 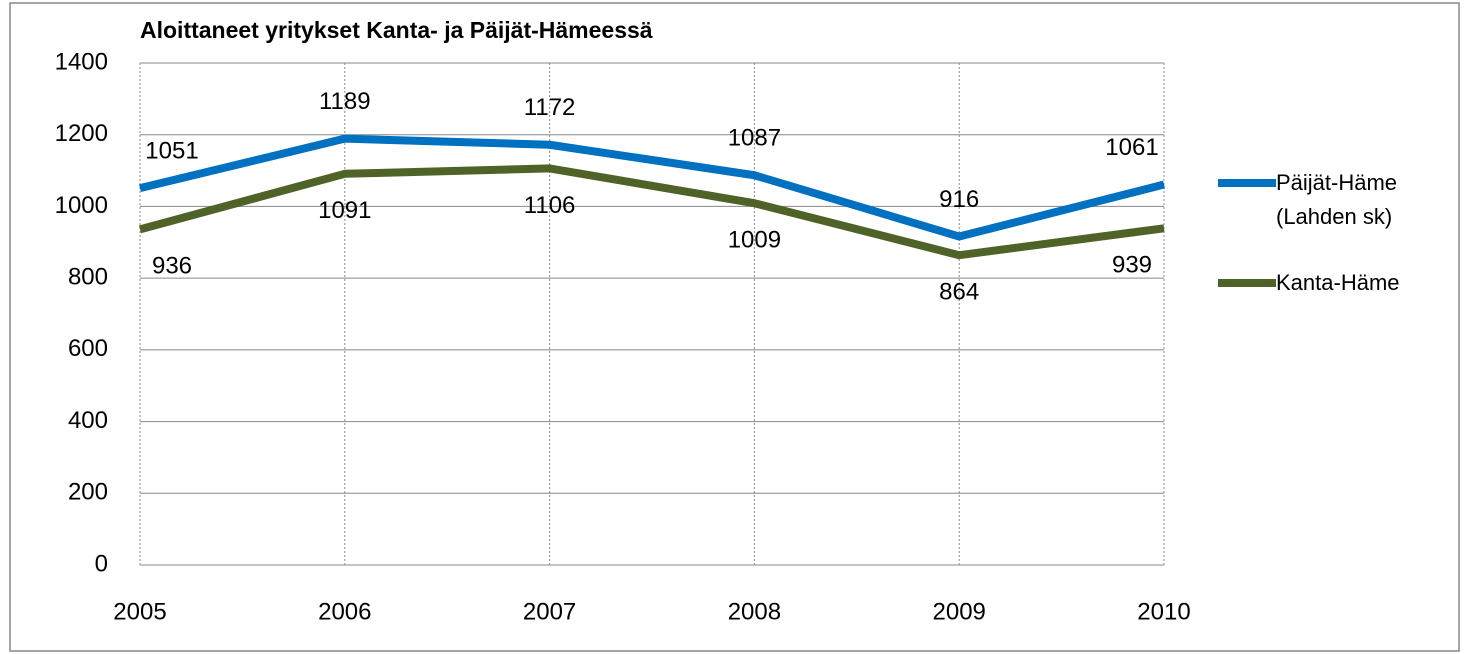 I want to click on data-label: 916, so click(x=959, y=199).